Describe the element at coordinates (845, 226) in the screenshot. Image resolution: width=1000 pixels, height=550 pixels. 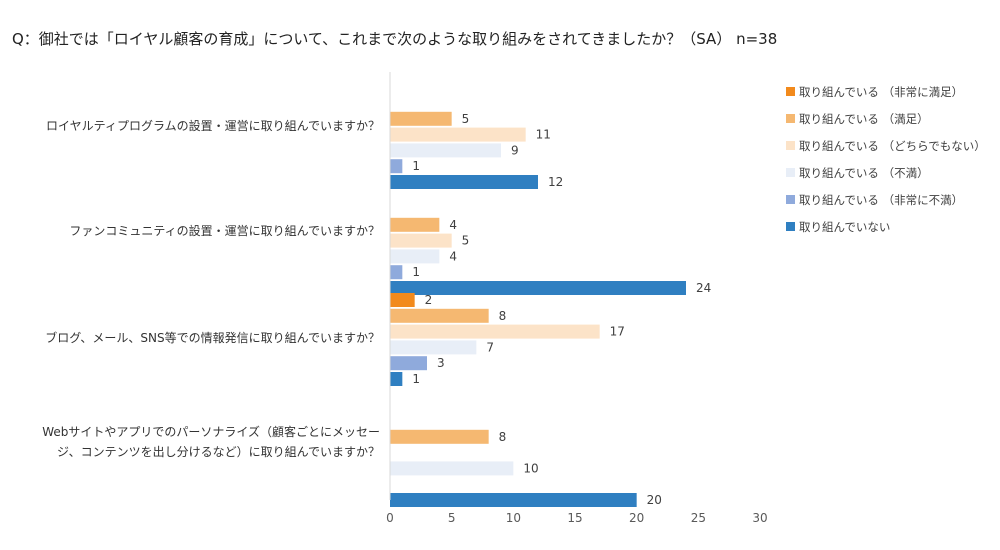
I see `legend-label: 取り組んでいない` at that location.